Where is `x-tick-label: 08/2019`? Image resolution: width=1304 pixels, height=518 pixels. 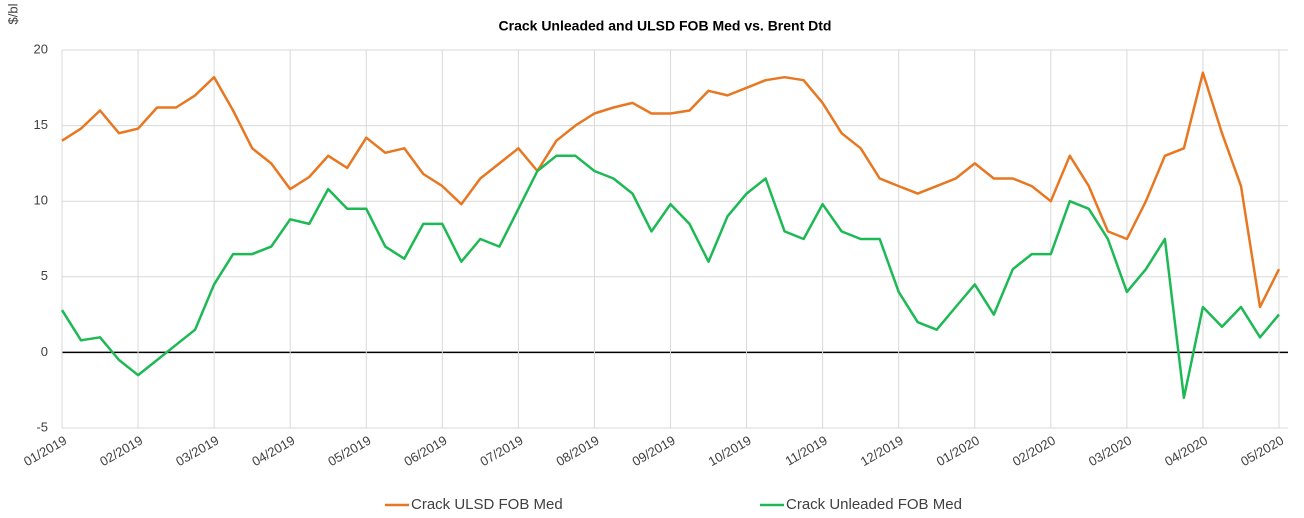 x-tick-label: 08/2019 is located at coordinates (577, 451).